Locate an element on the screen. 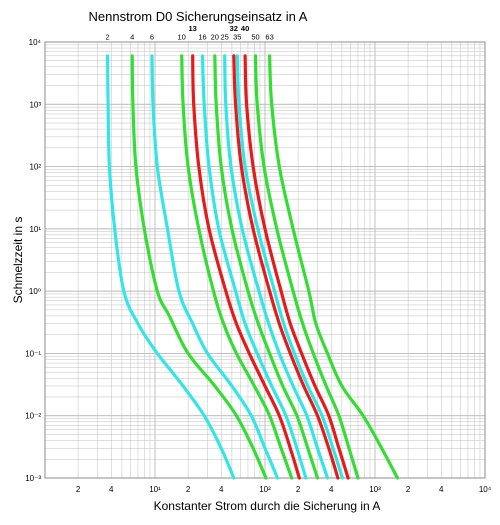  y-tick-label: 10³ is located at coordinates (35, 104).